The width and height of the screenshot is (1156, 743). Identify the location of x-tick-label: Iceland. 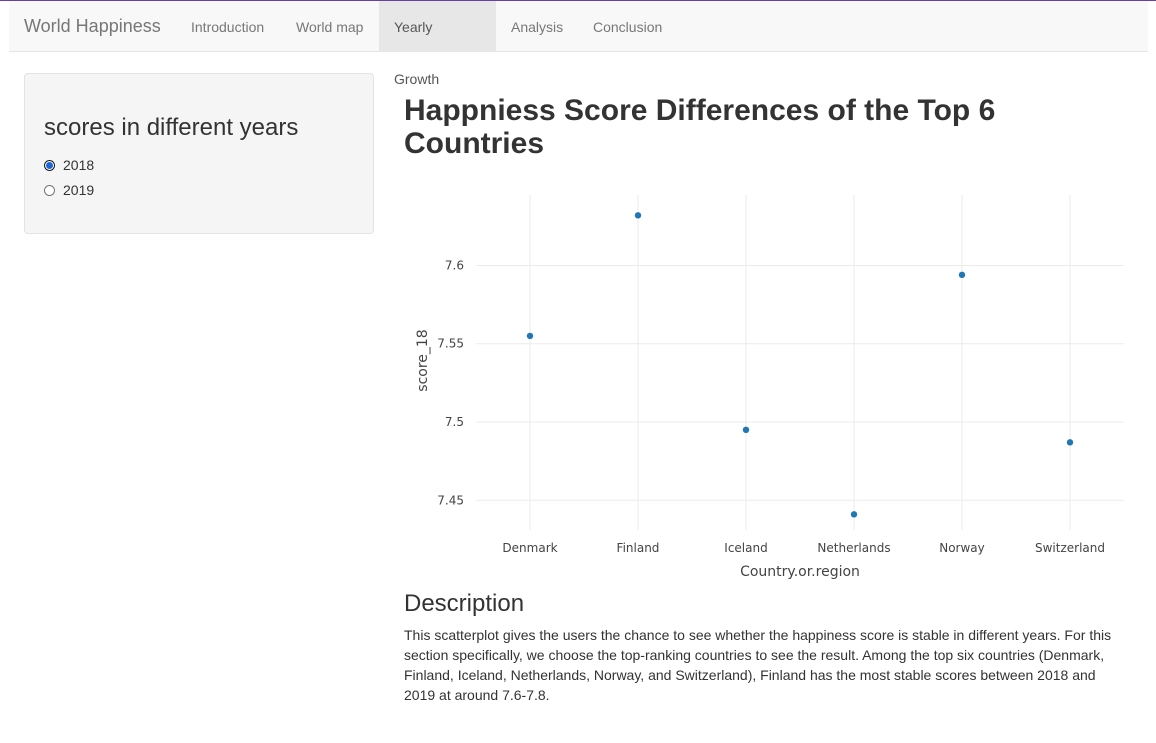
(745, 548).